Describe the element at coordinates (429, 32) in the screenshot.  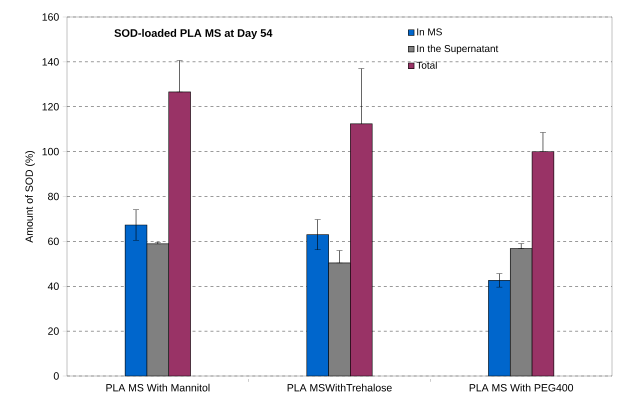
I see `legend-label: In MS` at that location.